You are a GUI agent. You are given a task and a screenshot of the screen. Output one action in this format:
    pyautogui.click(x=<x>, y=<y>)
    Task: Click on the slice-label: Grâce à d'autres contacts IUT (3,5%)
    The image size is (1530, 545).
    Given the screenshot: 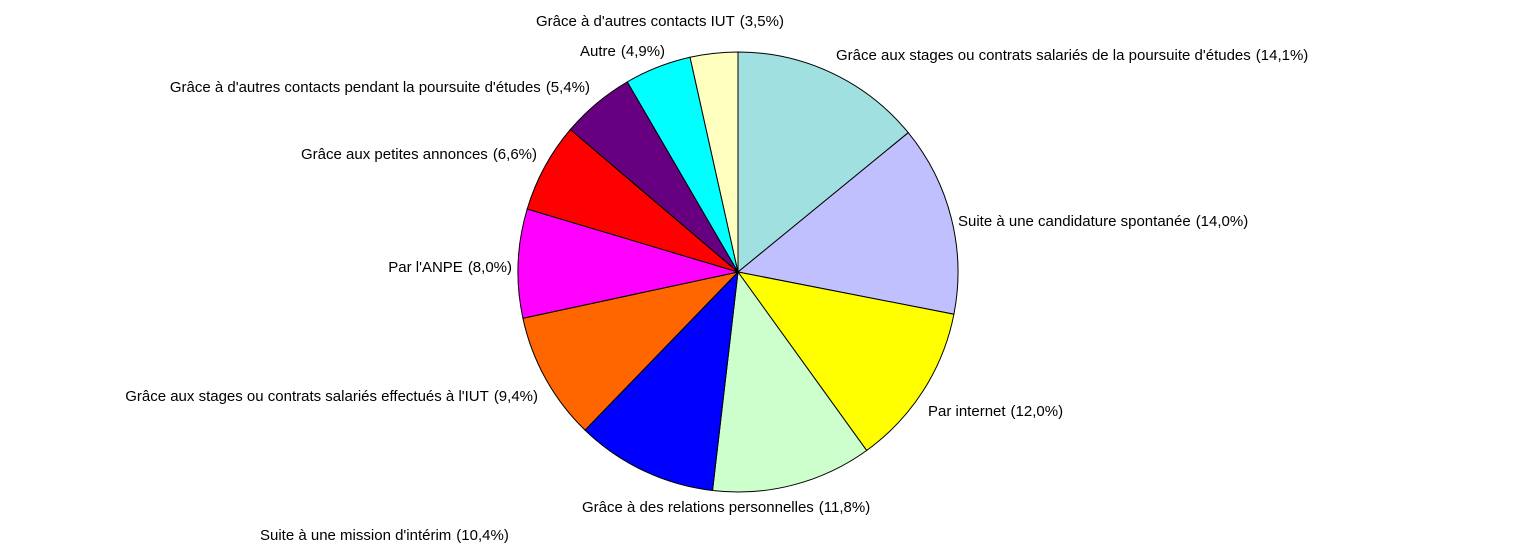 What is the action you would take?
    pyautogui.click(x=660, y=21)
    